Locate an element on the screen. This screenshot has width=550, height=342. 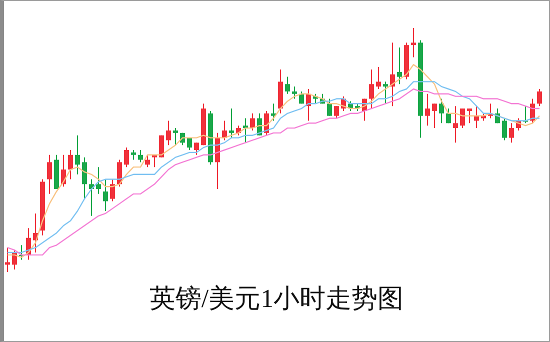
text: 英镑/美元1小时走势图 is located at coordinates (276, 299).